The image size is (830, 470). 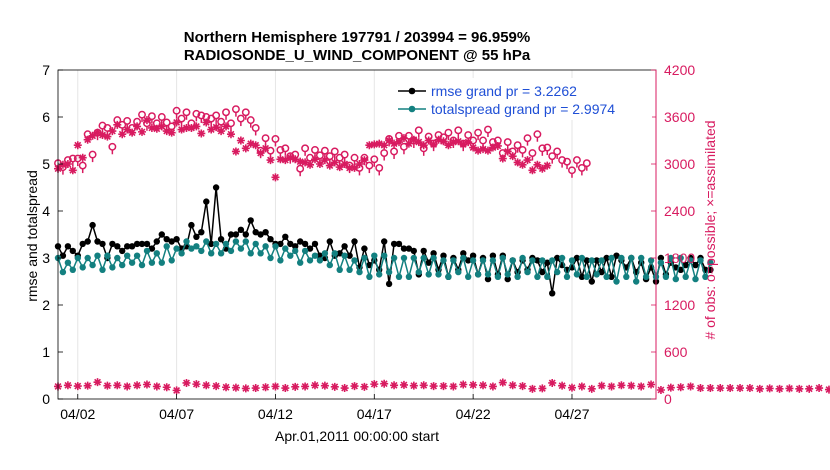 What do you see at coordinates (504, 91) in the screenshot?
I see `legend-rmse-label: rmse grand pr = 3.2262` at bounding box center [504, 91].